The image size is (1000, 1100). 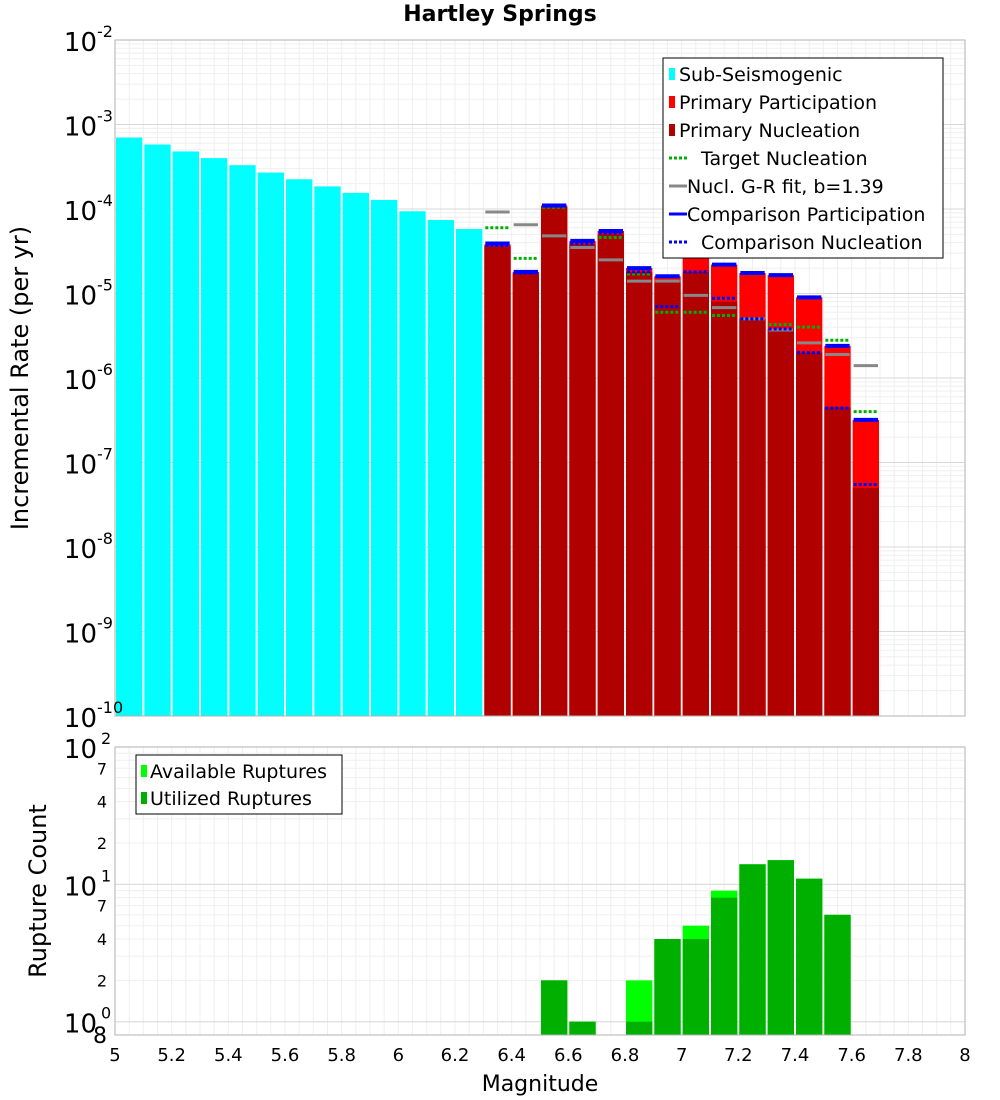 I want to click on x-tick-label: 7.8, so click(x=908, y=1055).